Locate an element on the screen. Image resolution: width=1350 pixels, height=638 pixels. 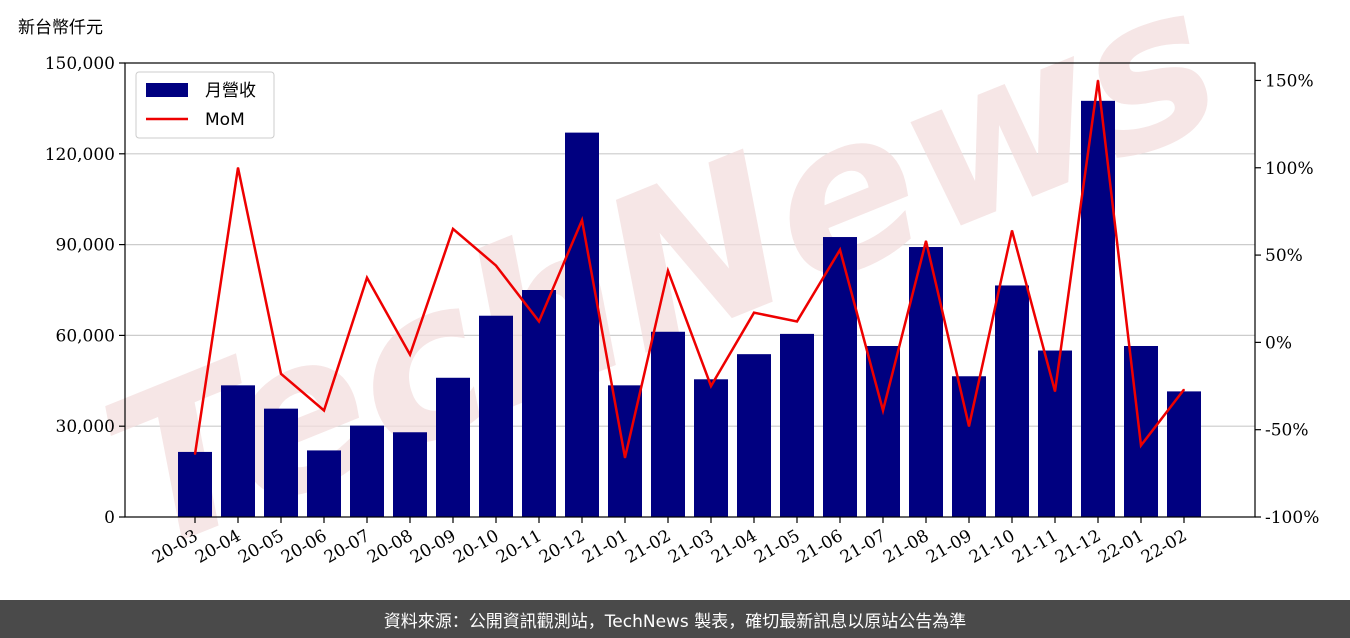
x-tick-label-21-06: 21-06 is located at coordinates (820, 547).